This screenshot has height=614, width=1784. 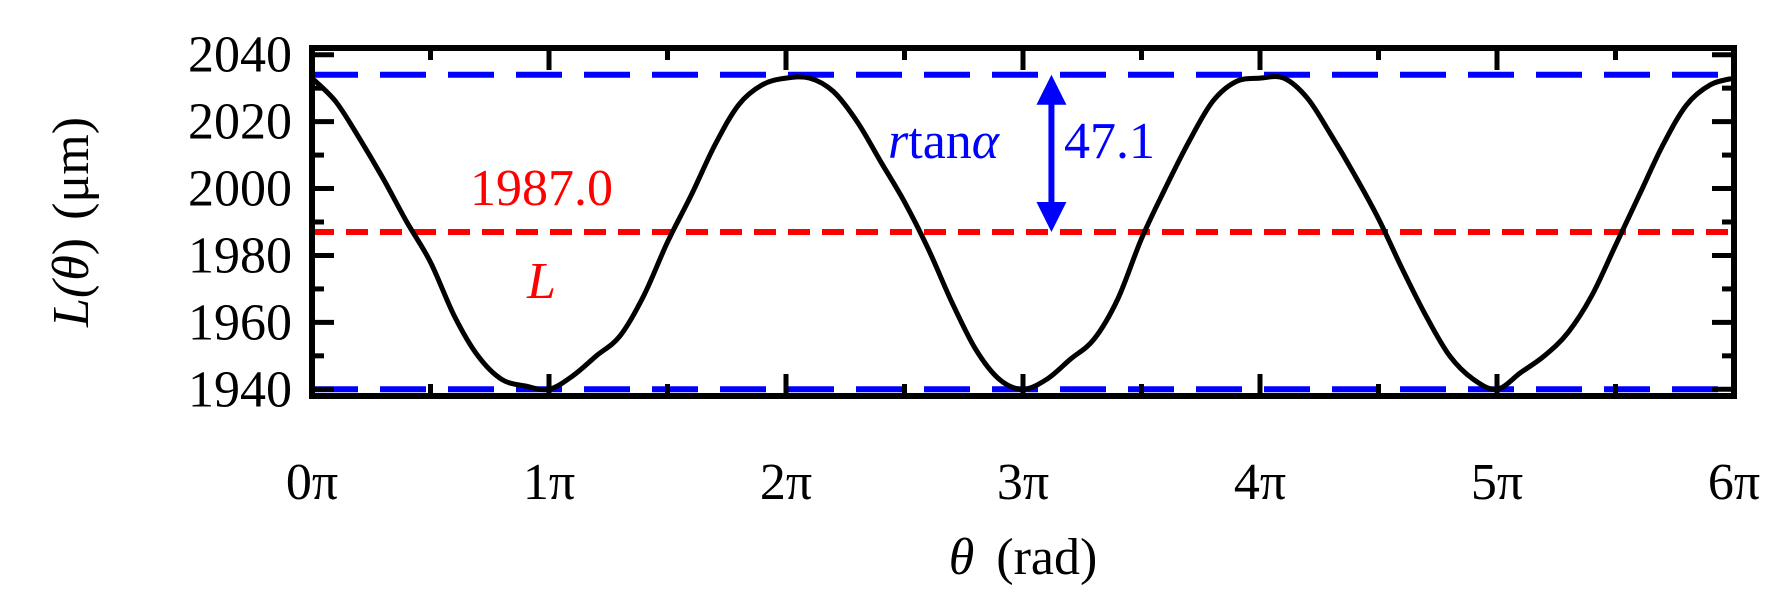 What do you see at coordinates (986, 141) in the screenshot?
I see `arrow-label-angle: α` at bounding box center [986, 141].